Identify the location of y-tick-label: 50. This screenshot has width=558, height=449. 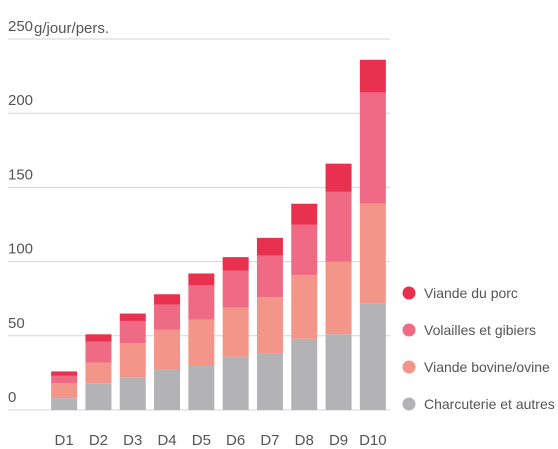
(16, 323).